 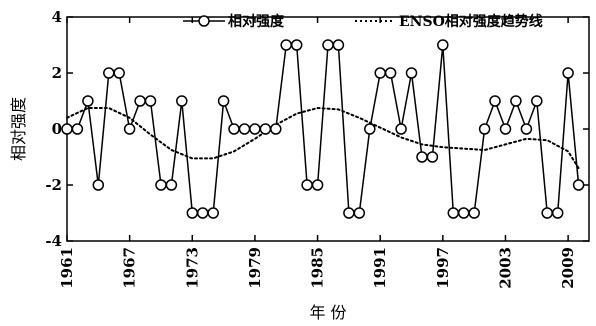 I want to click on x-tick-label: 1973, so click(x=192, y=268).